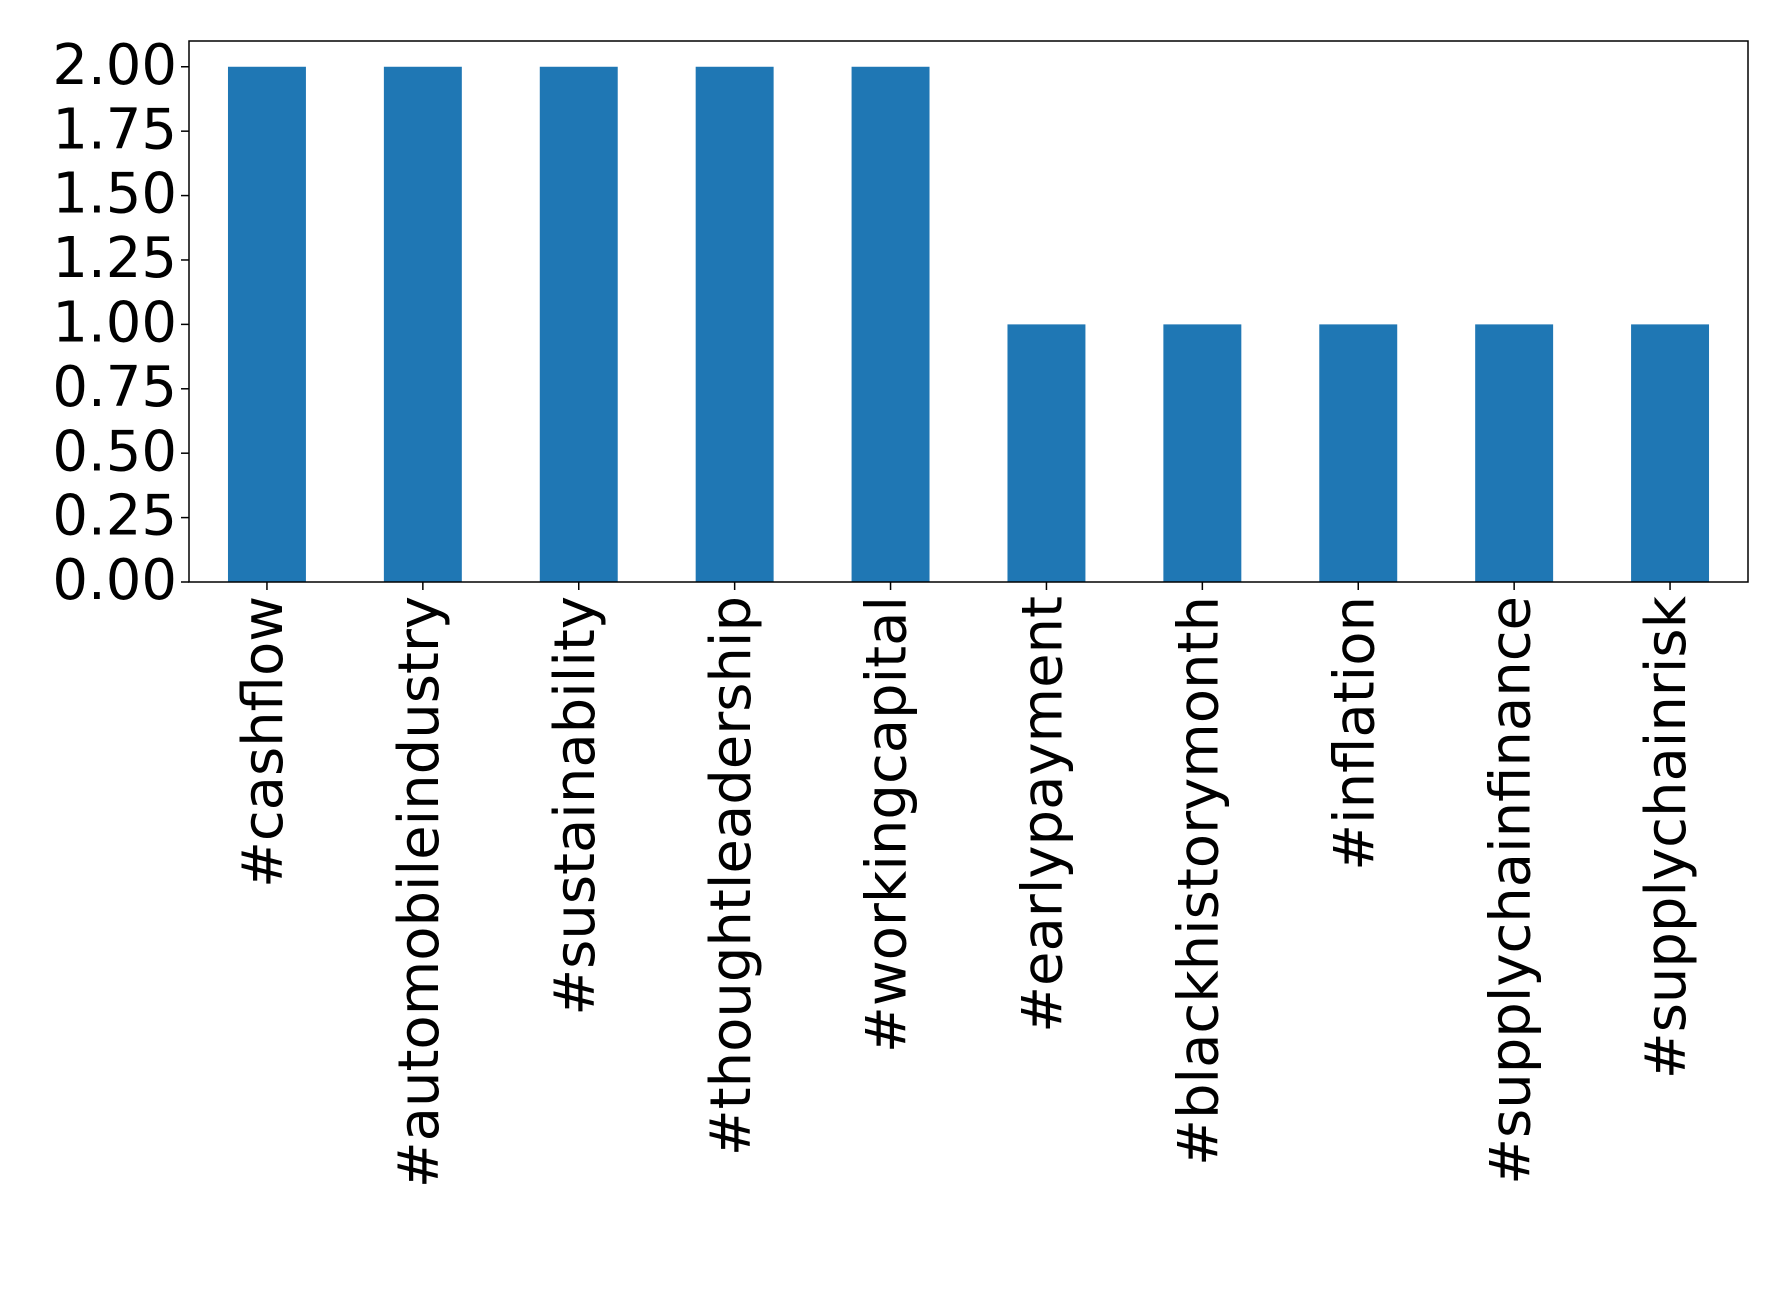  I want to click on x-tick-label: #sustainability, so click(575, 806).